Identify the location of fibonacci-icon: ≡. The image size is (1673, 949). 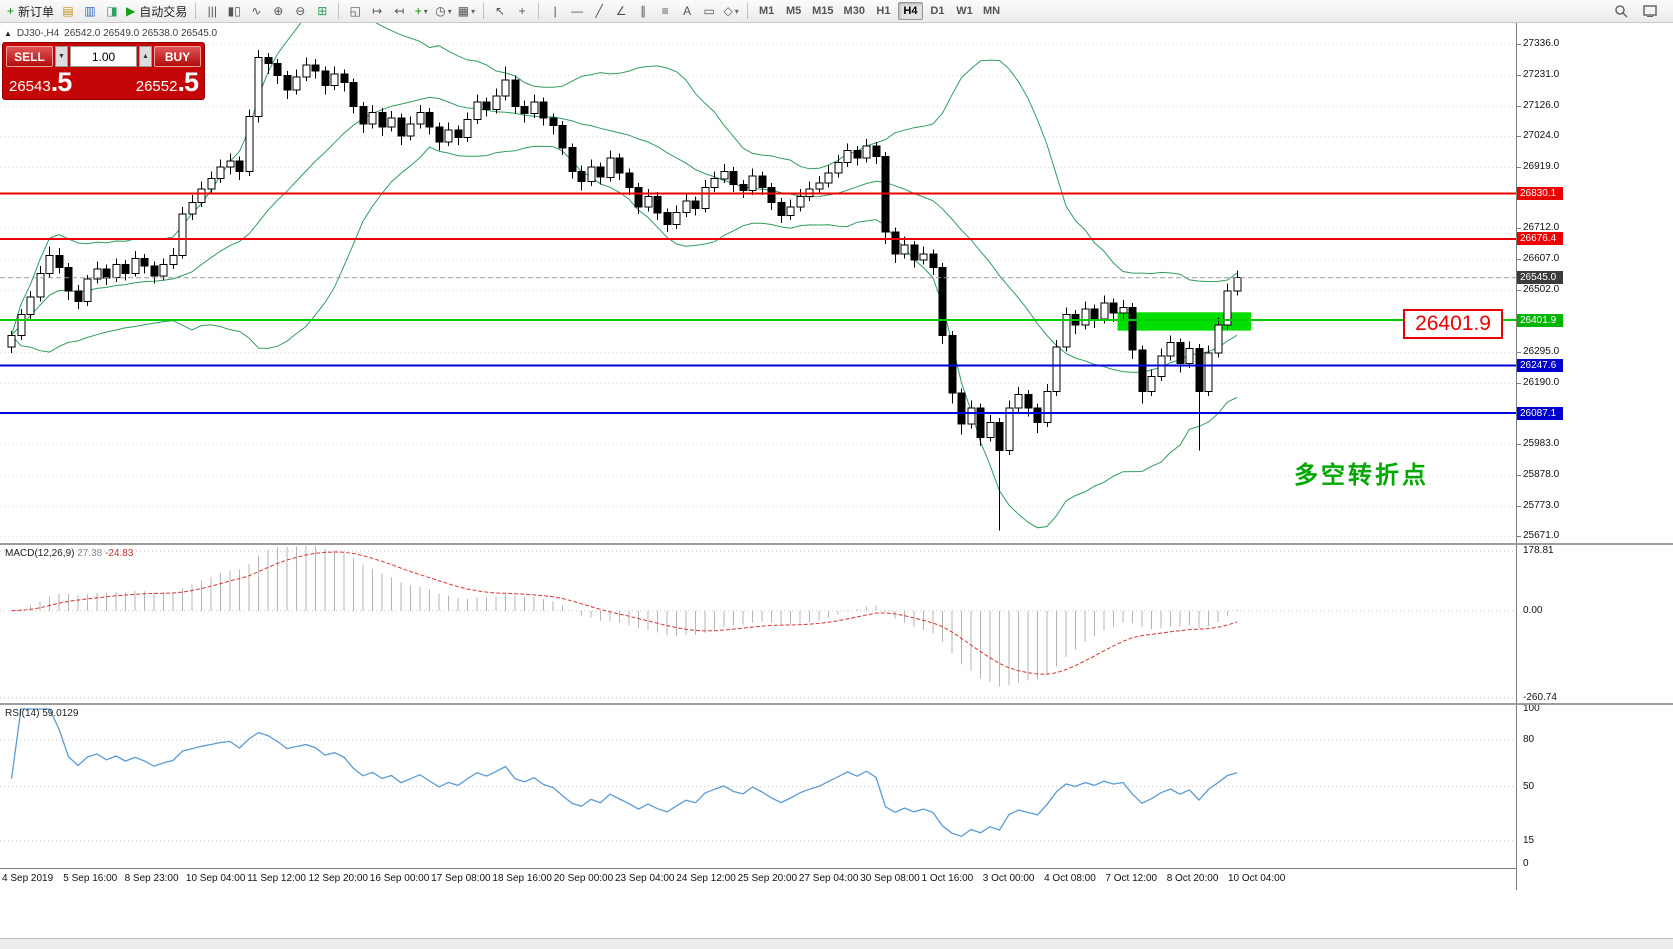
(665, 11).